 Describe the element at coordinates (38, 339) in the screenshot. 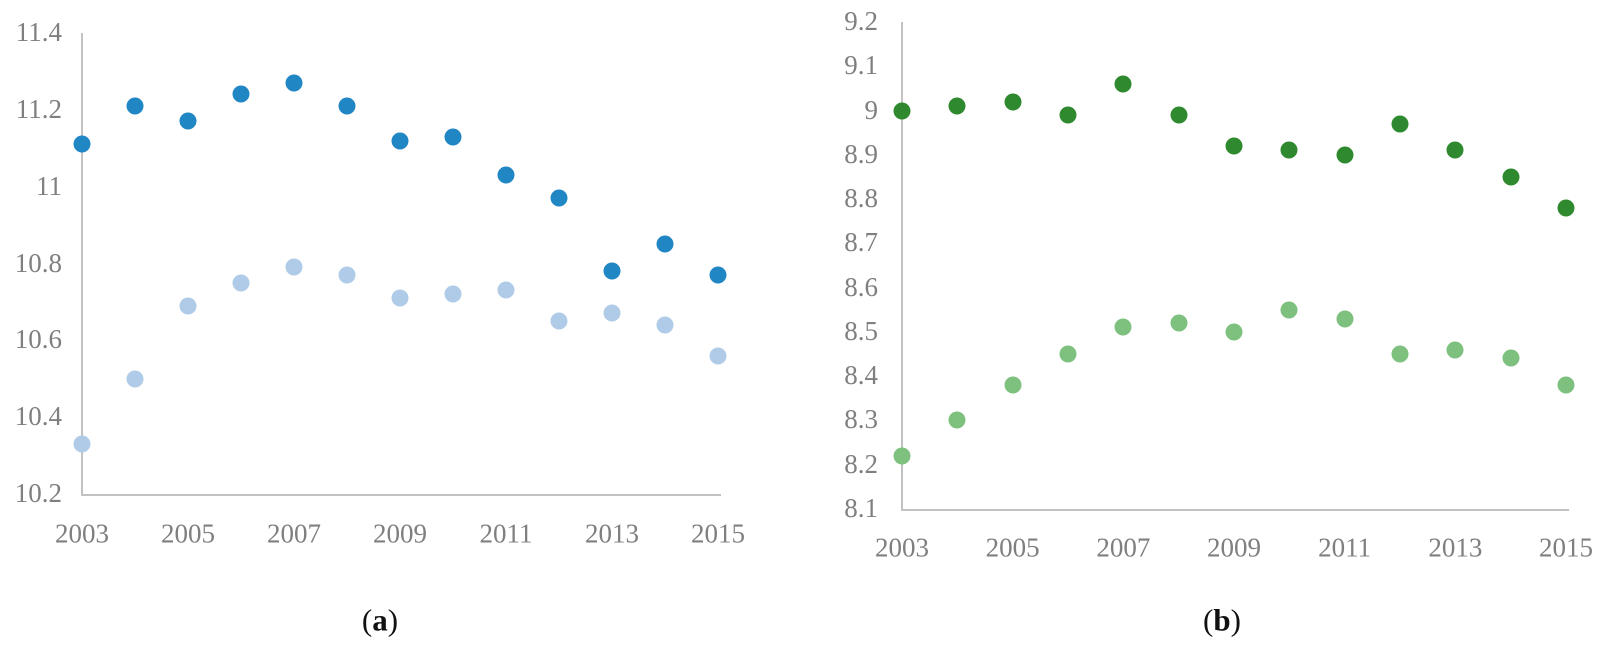

I see `y-tick-label: 10.6` at that location.